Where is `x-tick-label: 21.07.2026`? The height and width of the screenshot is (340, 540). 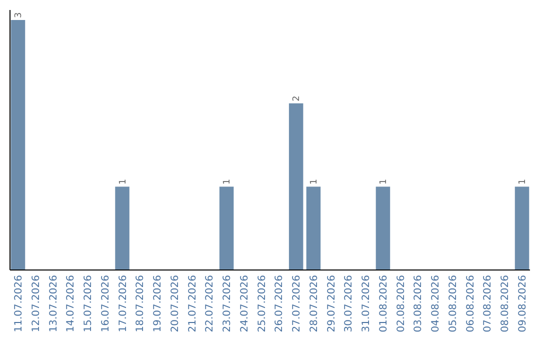
x-tick-label: 21.07.2026 is located at coordinates (192, 303).